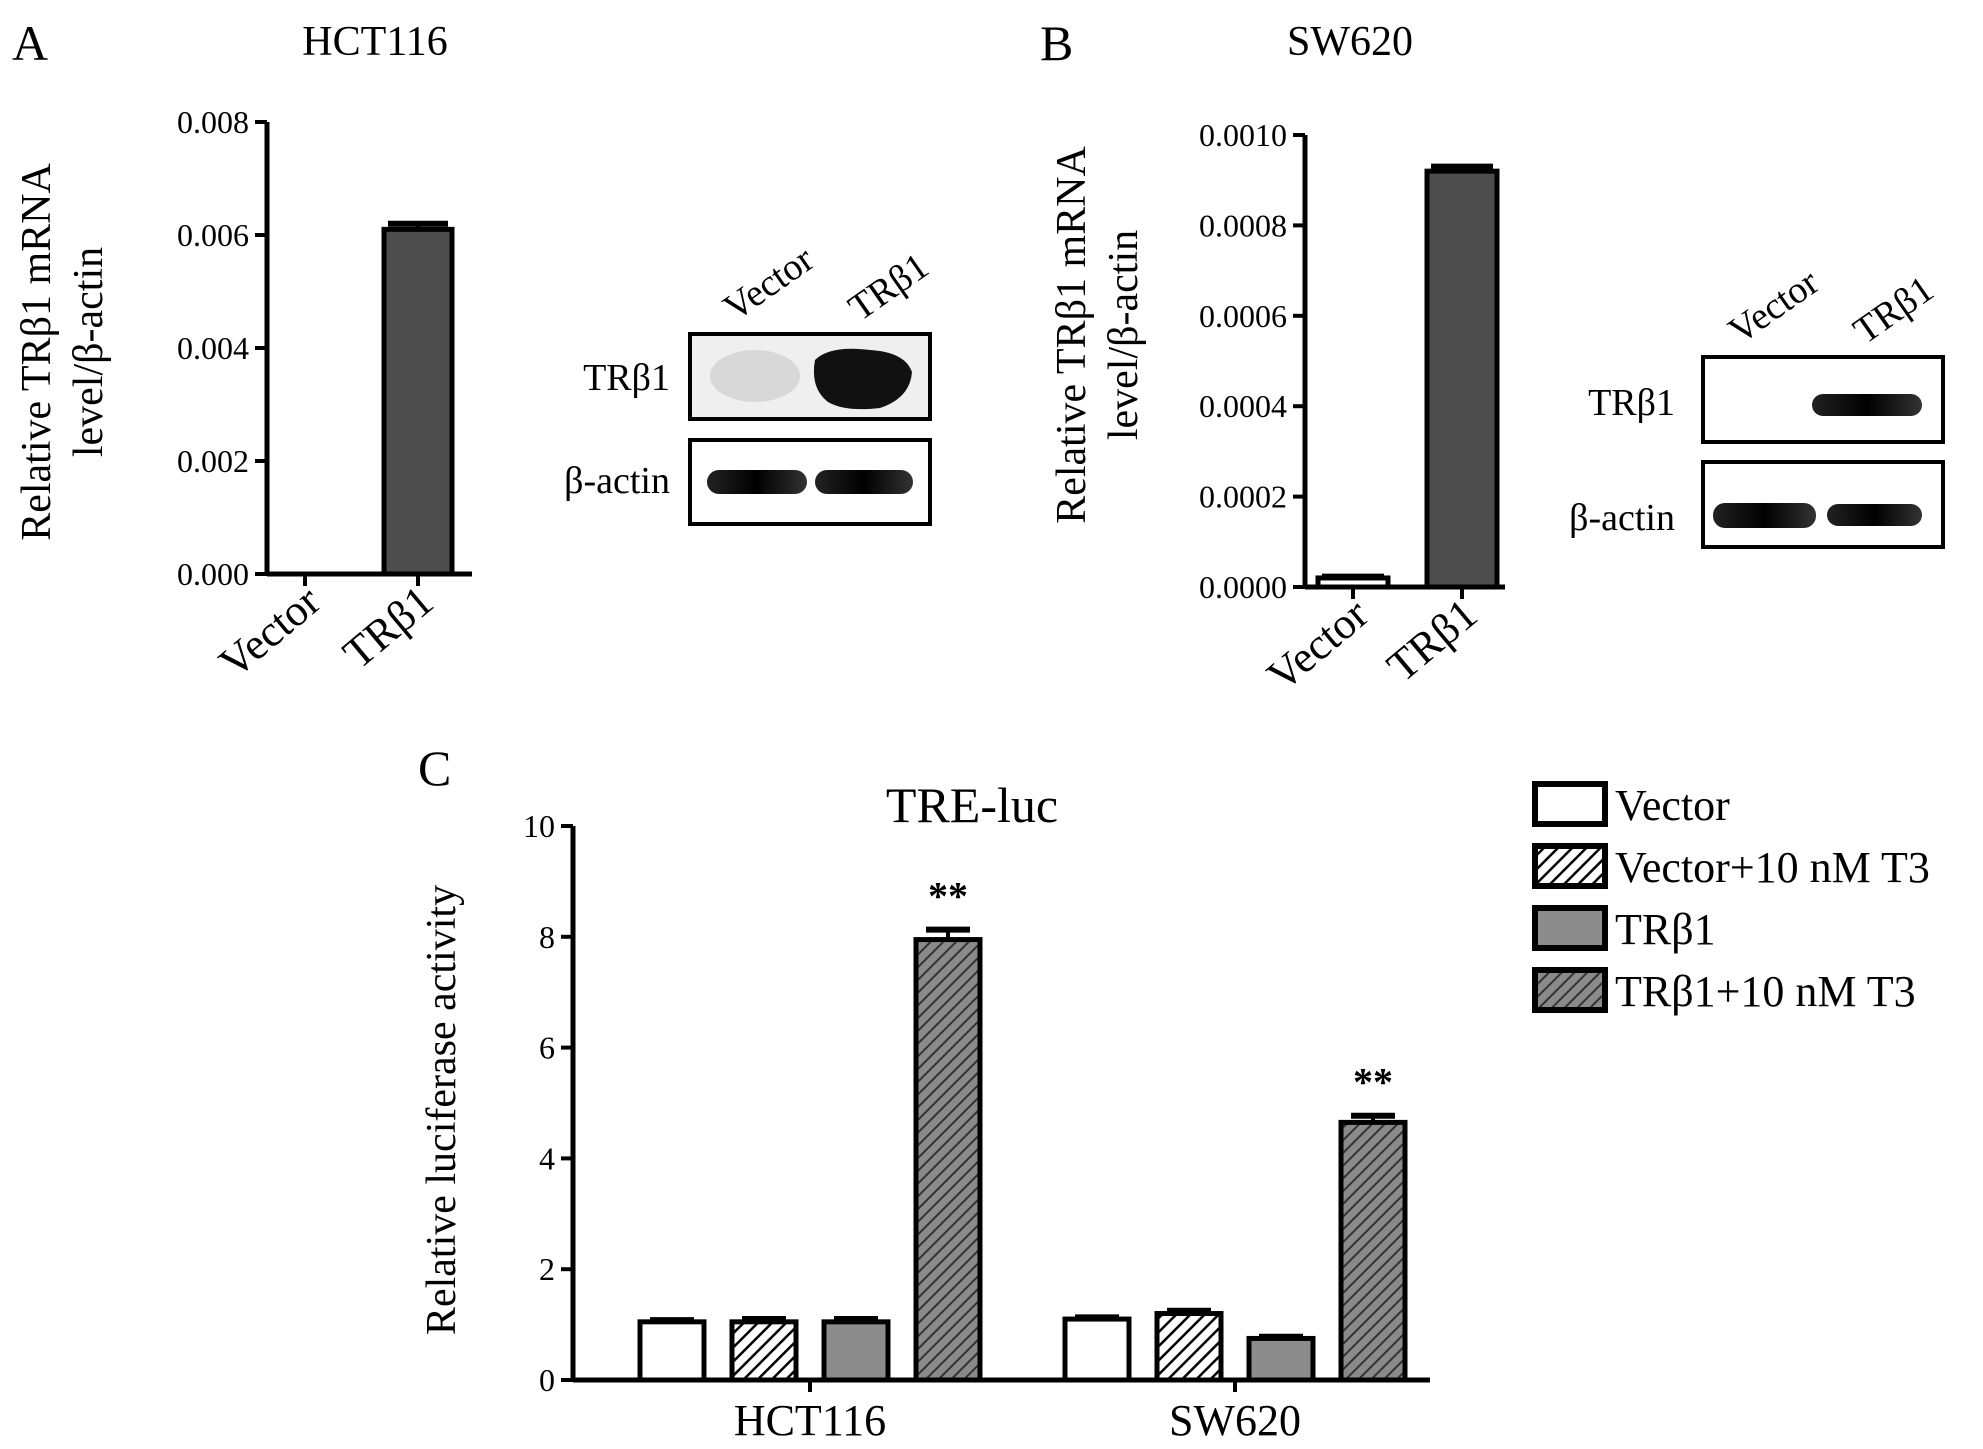  What do you see at coordinates (37, 352) in the screenshot?
I see `panel-a-ylabel-line1: Relative TRβ1 mRNA` at bounding box center [37, 352].